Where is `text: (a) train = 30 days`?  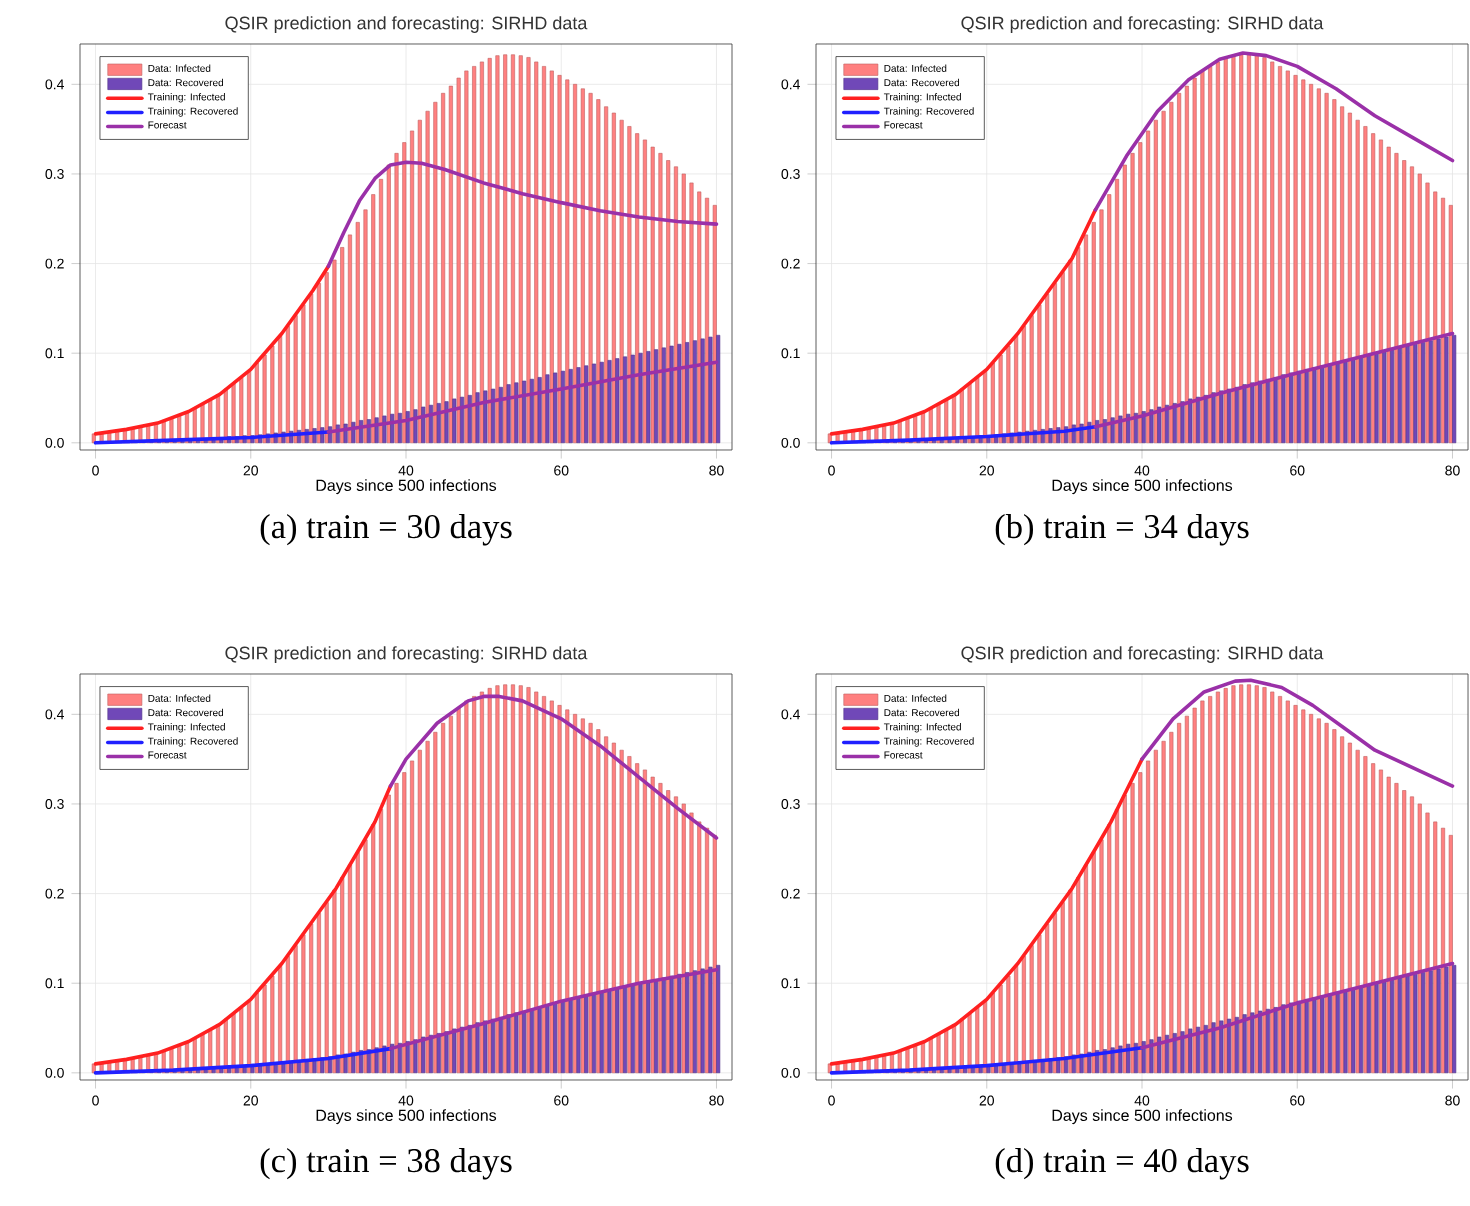
text: (a) train = 30 days is located at coordinates (386, 530).